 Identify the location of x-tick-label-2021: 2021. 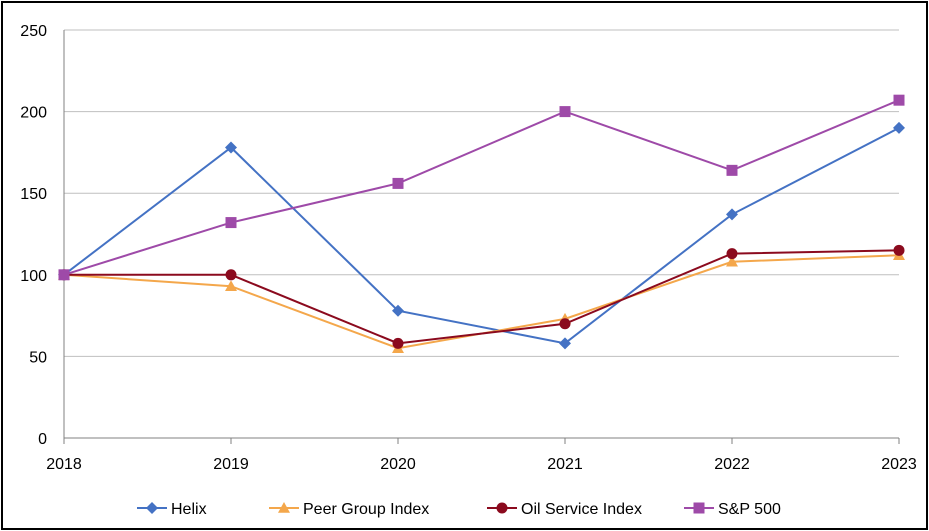
(565, 464).